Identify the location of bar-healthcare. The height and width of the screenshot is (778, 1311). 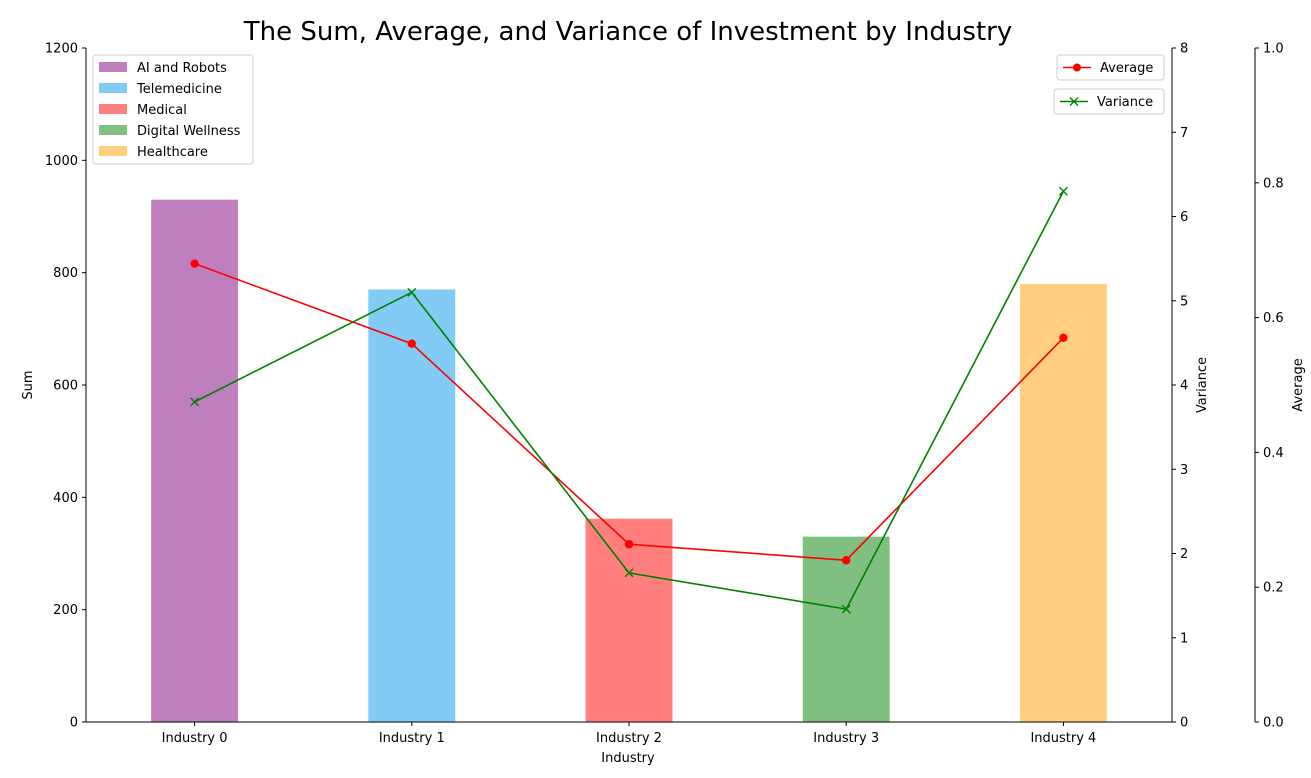
(1063, 502).